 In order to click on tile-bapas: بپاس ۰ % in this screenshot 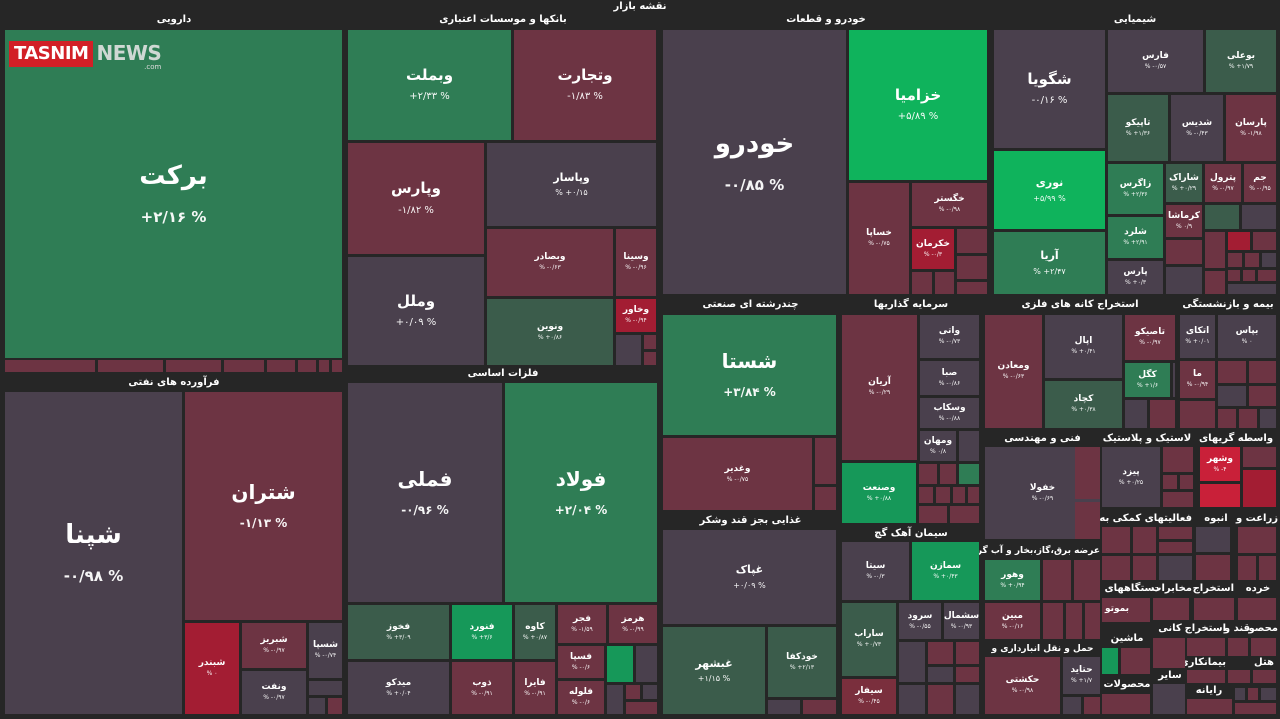, I will do `click(1247, 336)`.